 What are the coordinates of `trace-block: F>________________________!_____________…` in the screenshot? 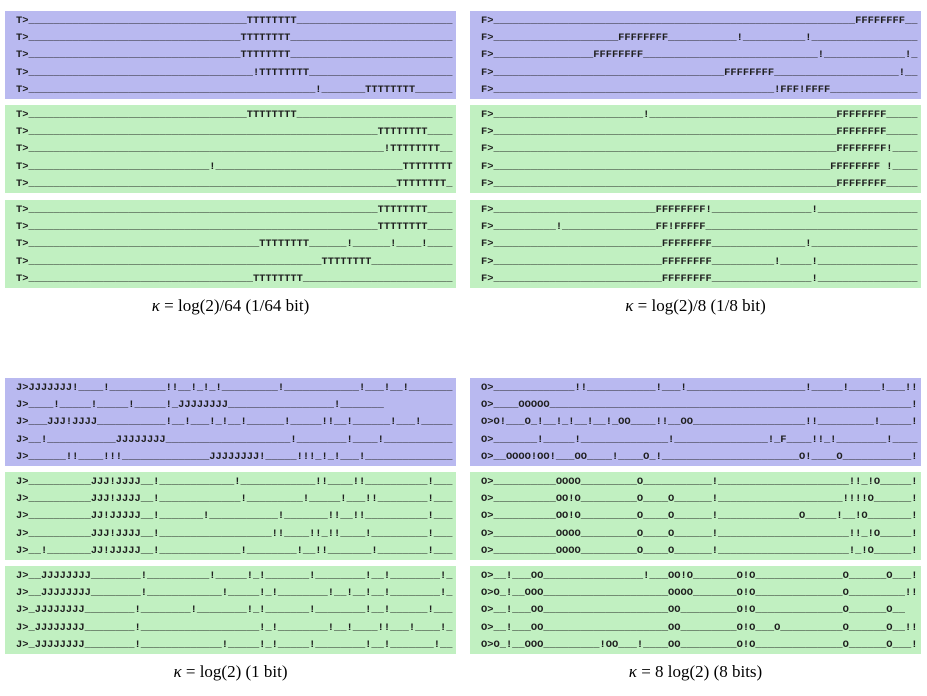 It's located at (695, 149).